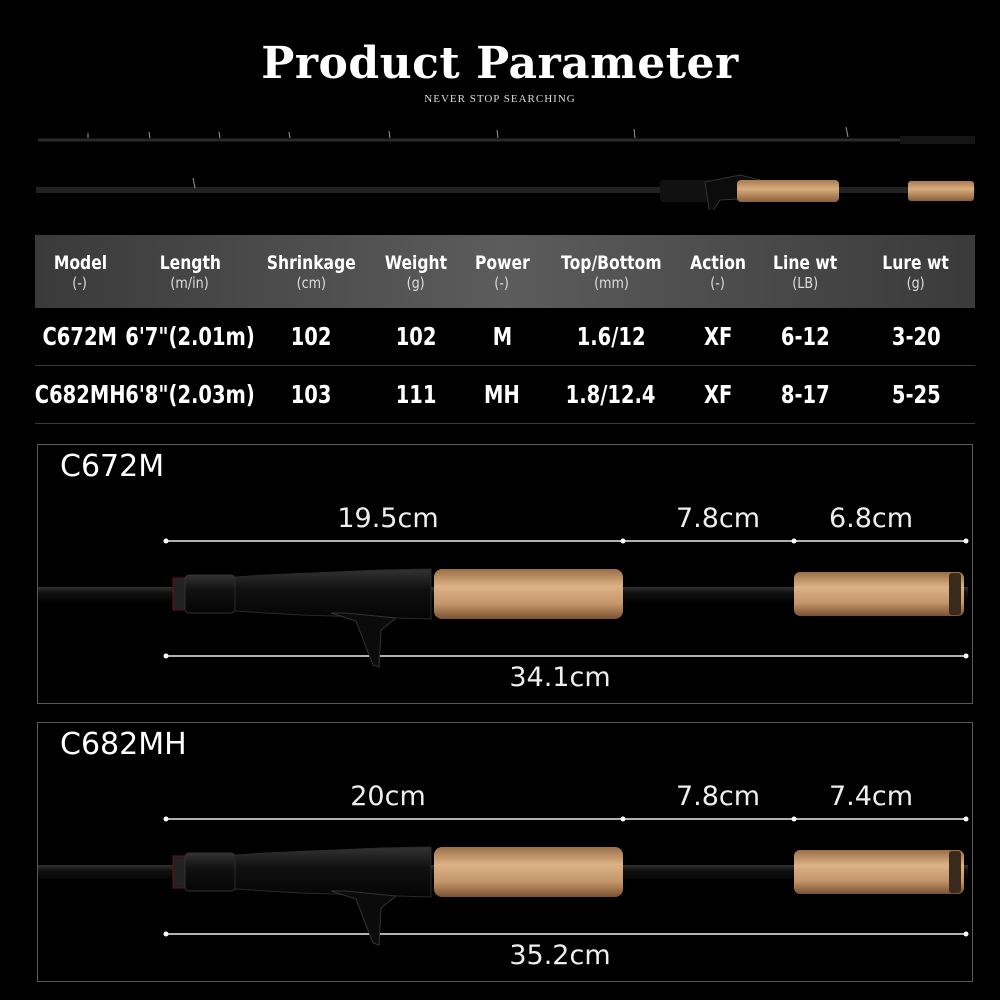 Image resolution: width=1000 pixels, height=1000 pixels. Describe the element at coordinates (190, 262) in the screenshot. I see `column-name: Length` at that location.